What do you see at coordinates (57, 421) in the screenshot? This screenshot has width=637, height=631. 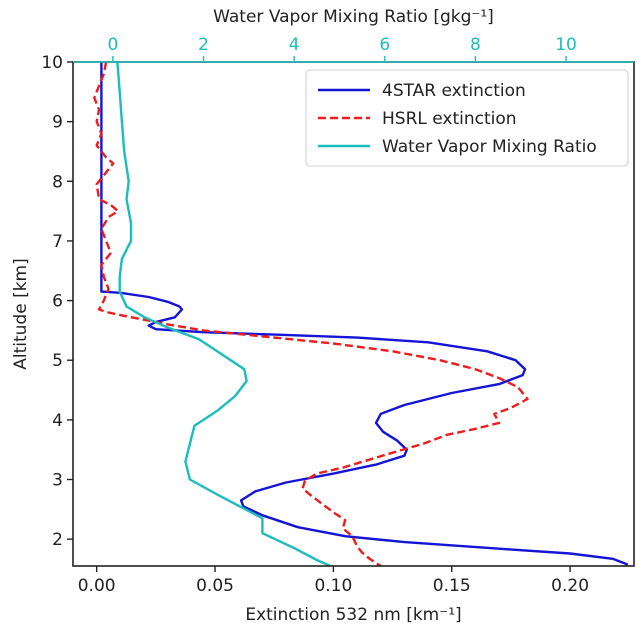 I see `y-tick-label: 4` at bounding box center [57, 421].